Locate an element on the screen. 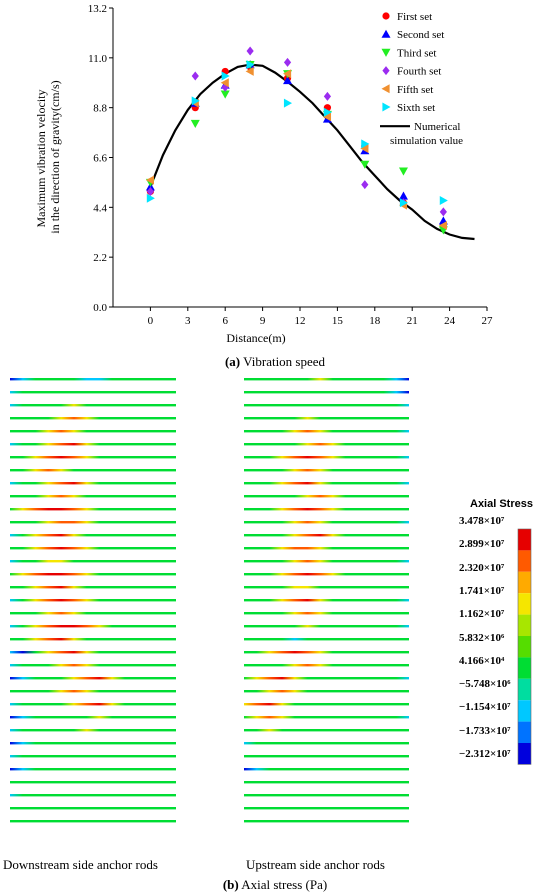 The width and height of the screenshot is (550, 896). x-tick-label: 3 is located at coordinates (188, 321).